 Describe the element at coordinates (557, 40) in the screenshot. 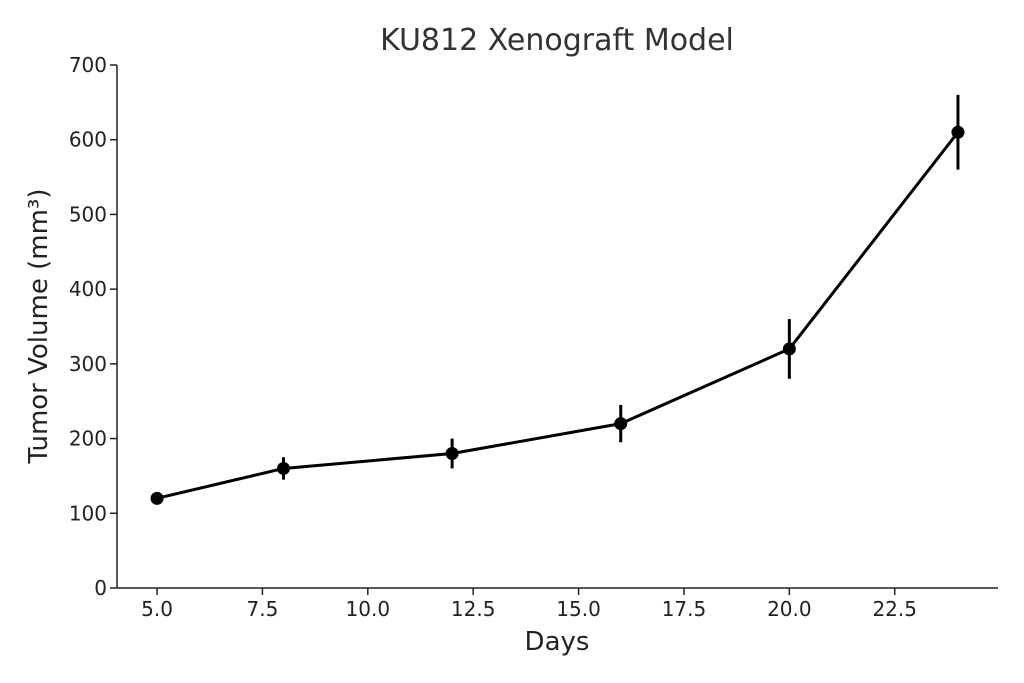

I see `chart-title: KU812 Xenograft Model` at that location.